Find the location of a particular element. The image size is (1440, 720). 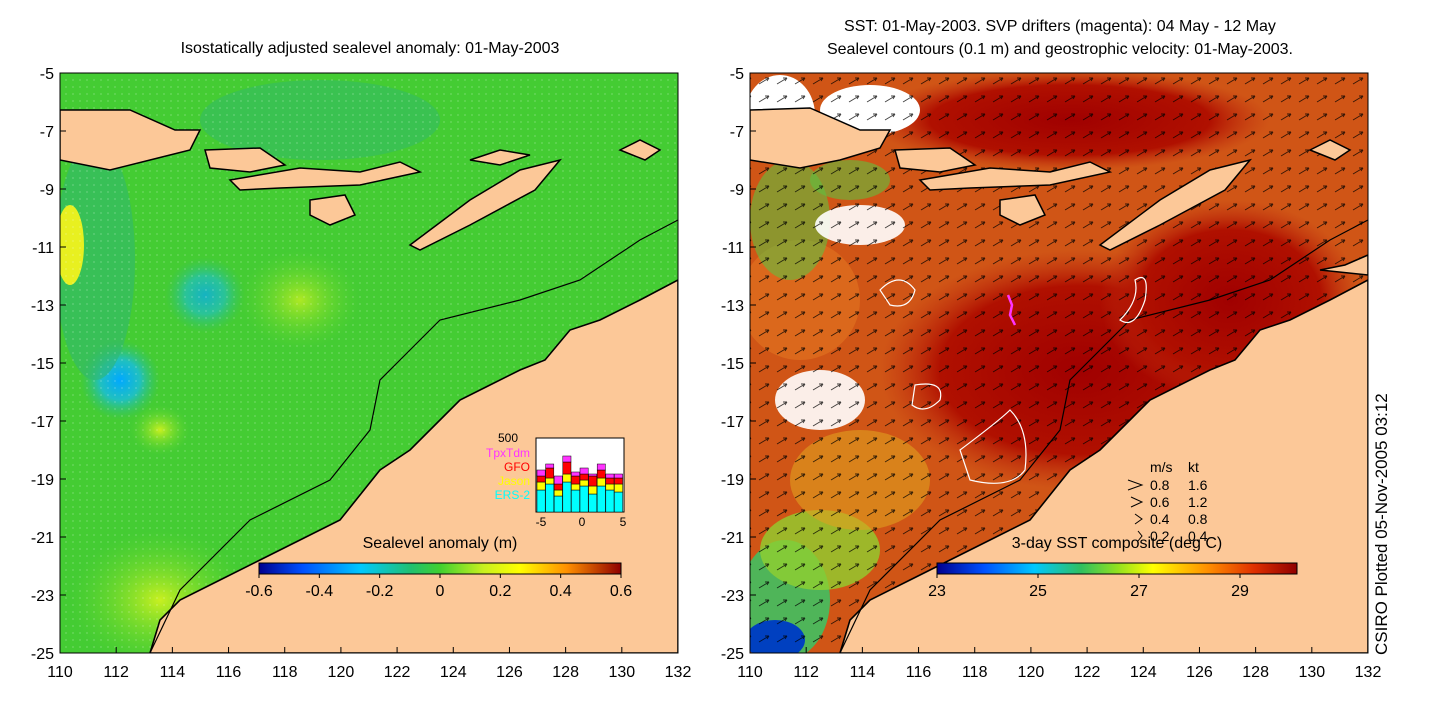

velocity-legend: m/s kt 0.8 1.60.6 1.20.4 0.80.2 0.4 is located at coordinates (1167, 501).